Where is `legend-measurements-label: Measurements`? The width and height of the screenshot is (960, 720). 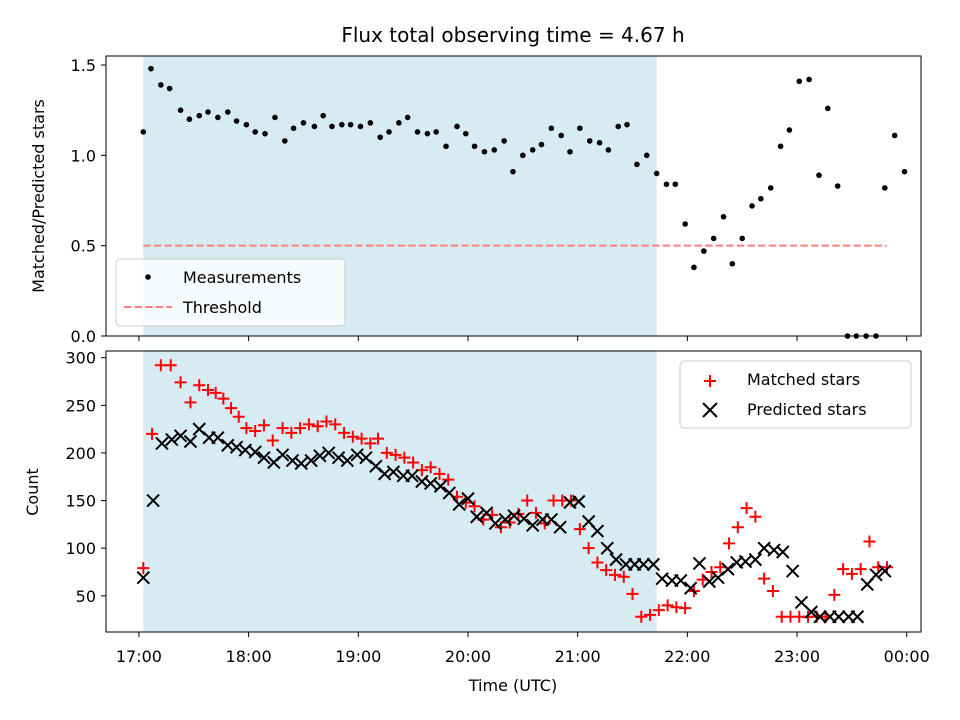
legend-measurements-label: Measurements is located at coordinates (242, 277).